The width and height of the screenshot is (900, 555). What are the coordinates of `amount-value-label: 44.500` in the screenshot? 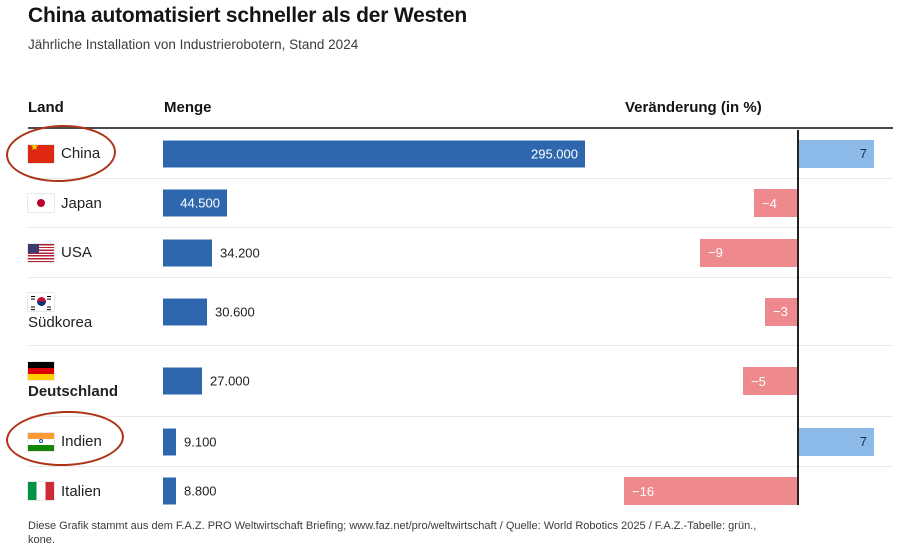 It's located at (200, 203).